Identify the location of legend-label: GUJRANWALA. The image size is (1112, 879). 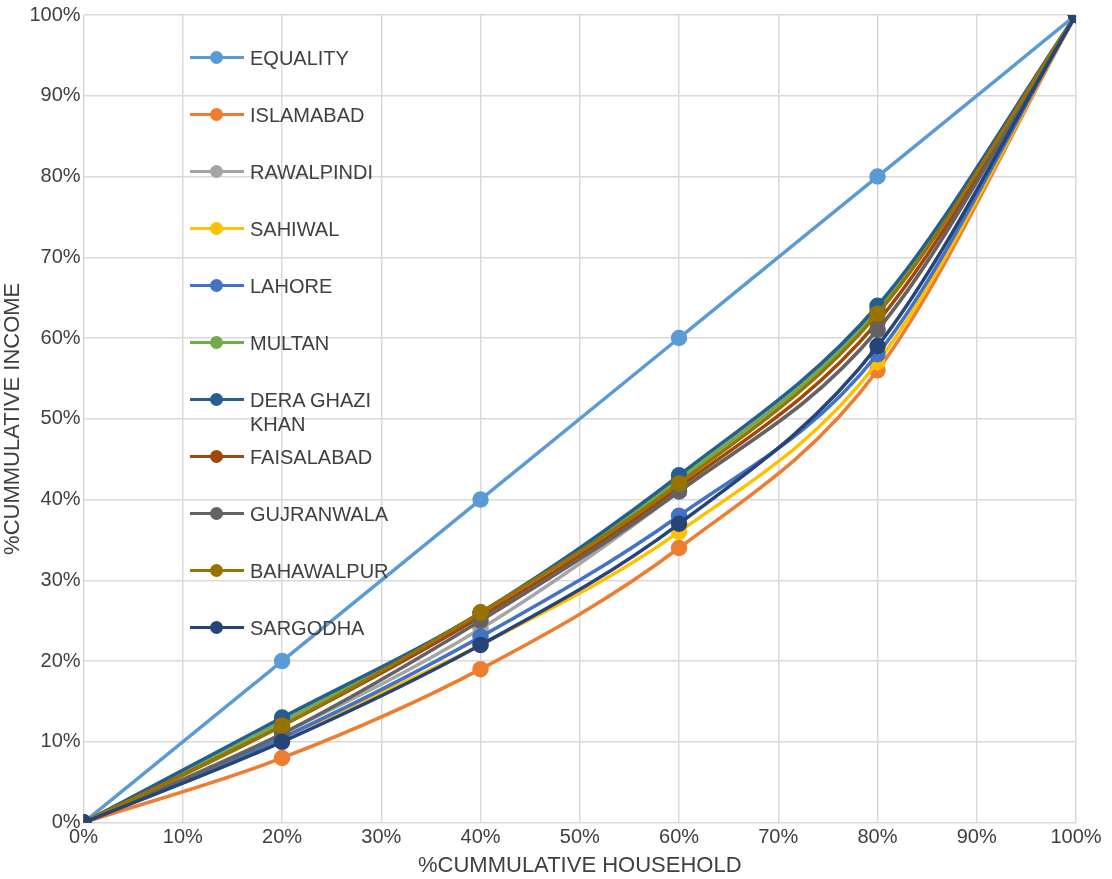
(319, 514).